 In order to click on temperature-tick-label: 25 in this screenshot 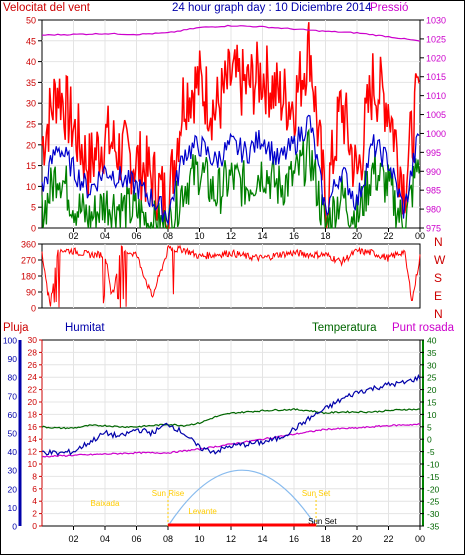, I will do `click(432, 378)`.